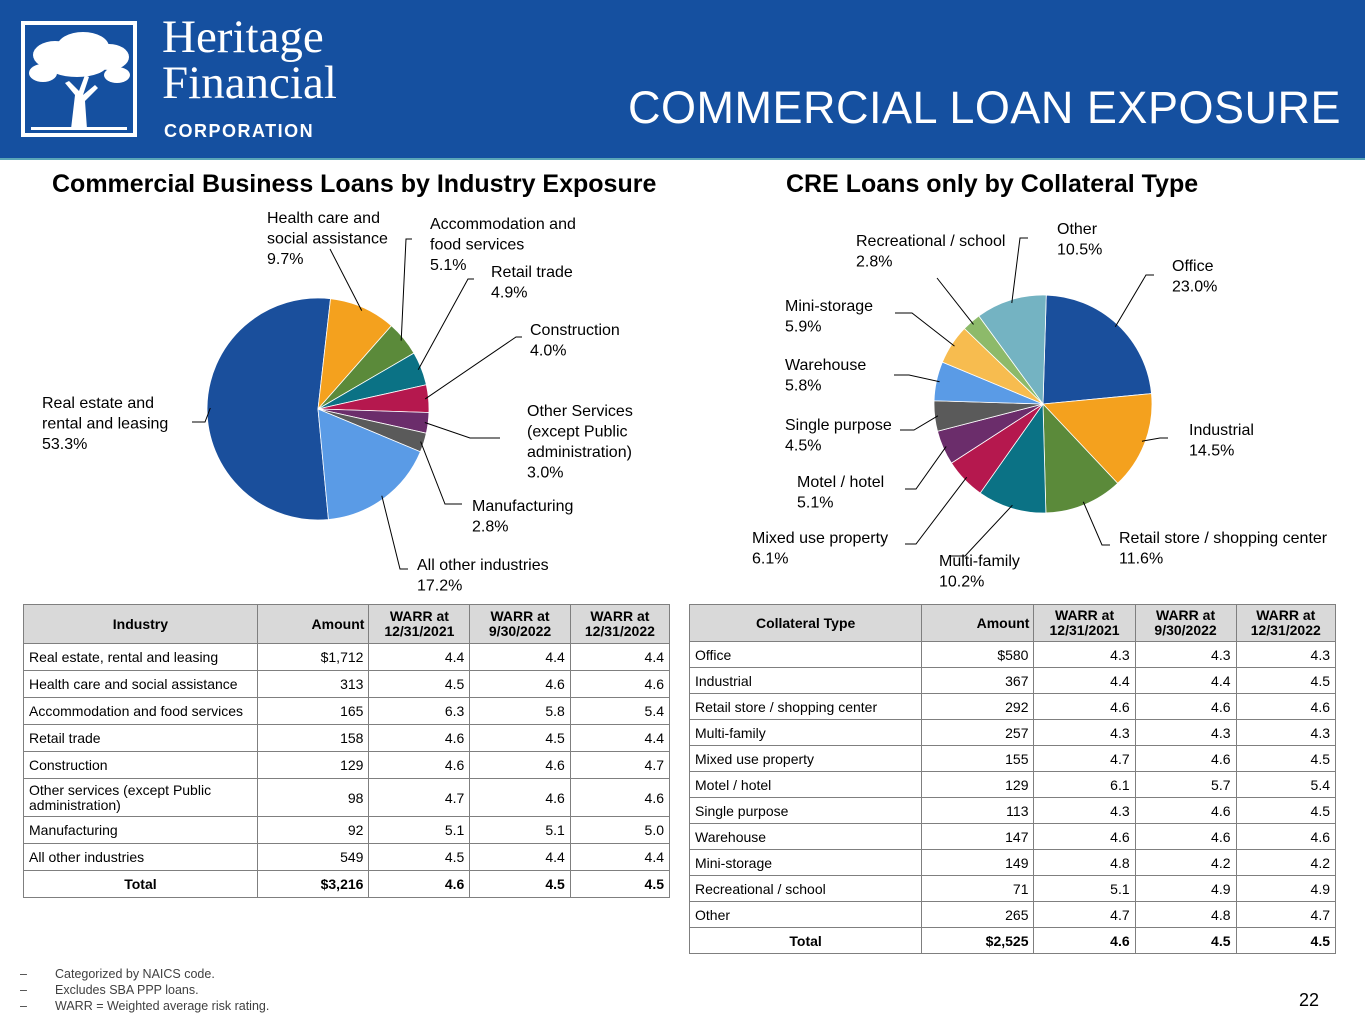 The width and height of the screenshot is (1365, 1024). I want to click on row-label-cell: Single purpose, so click(805, 810).